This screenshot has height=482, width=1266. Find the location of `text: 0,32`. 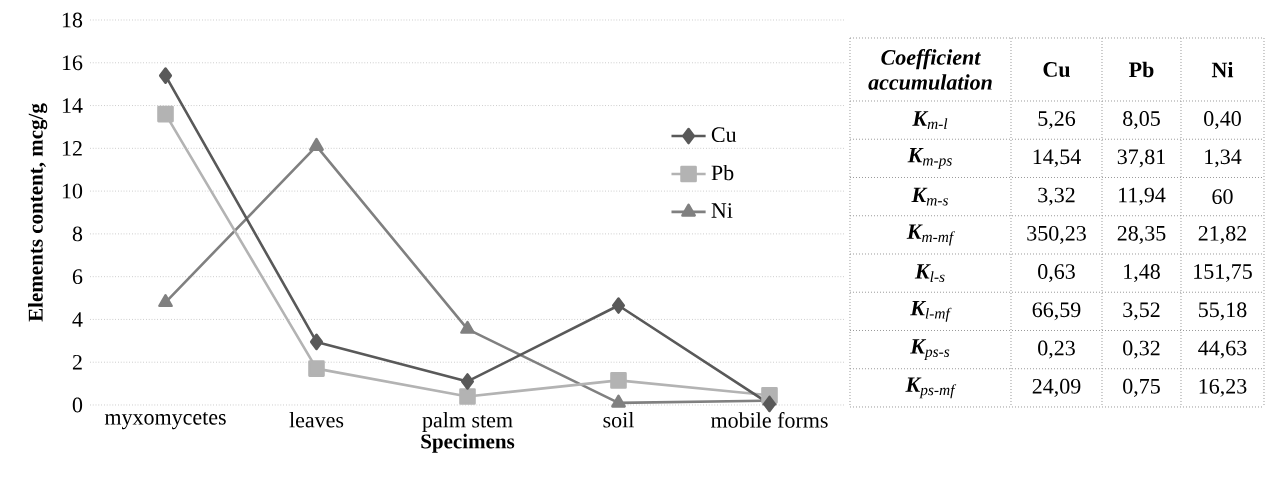

text: 0,32 is located at coordinates (1141, 349).